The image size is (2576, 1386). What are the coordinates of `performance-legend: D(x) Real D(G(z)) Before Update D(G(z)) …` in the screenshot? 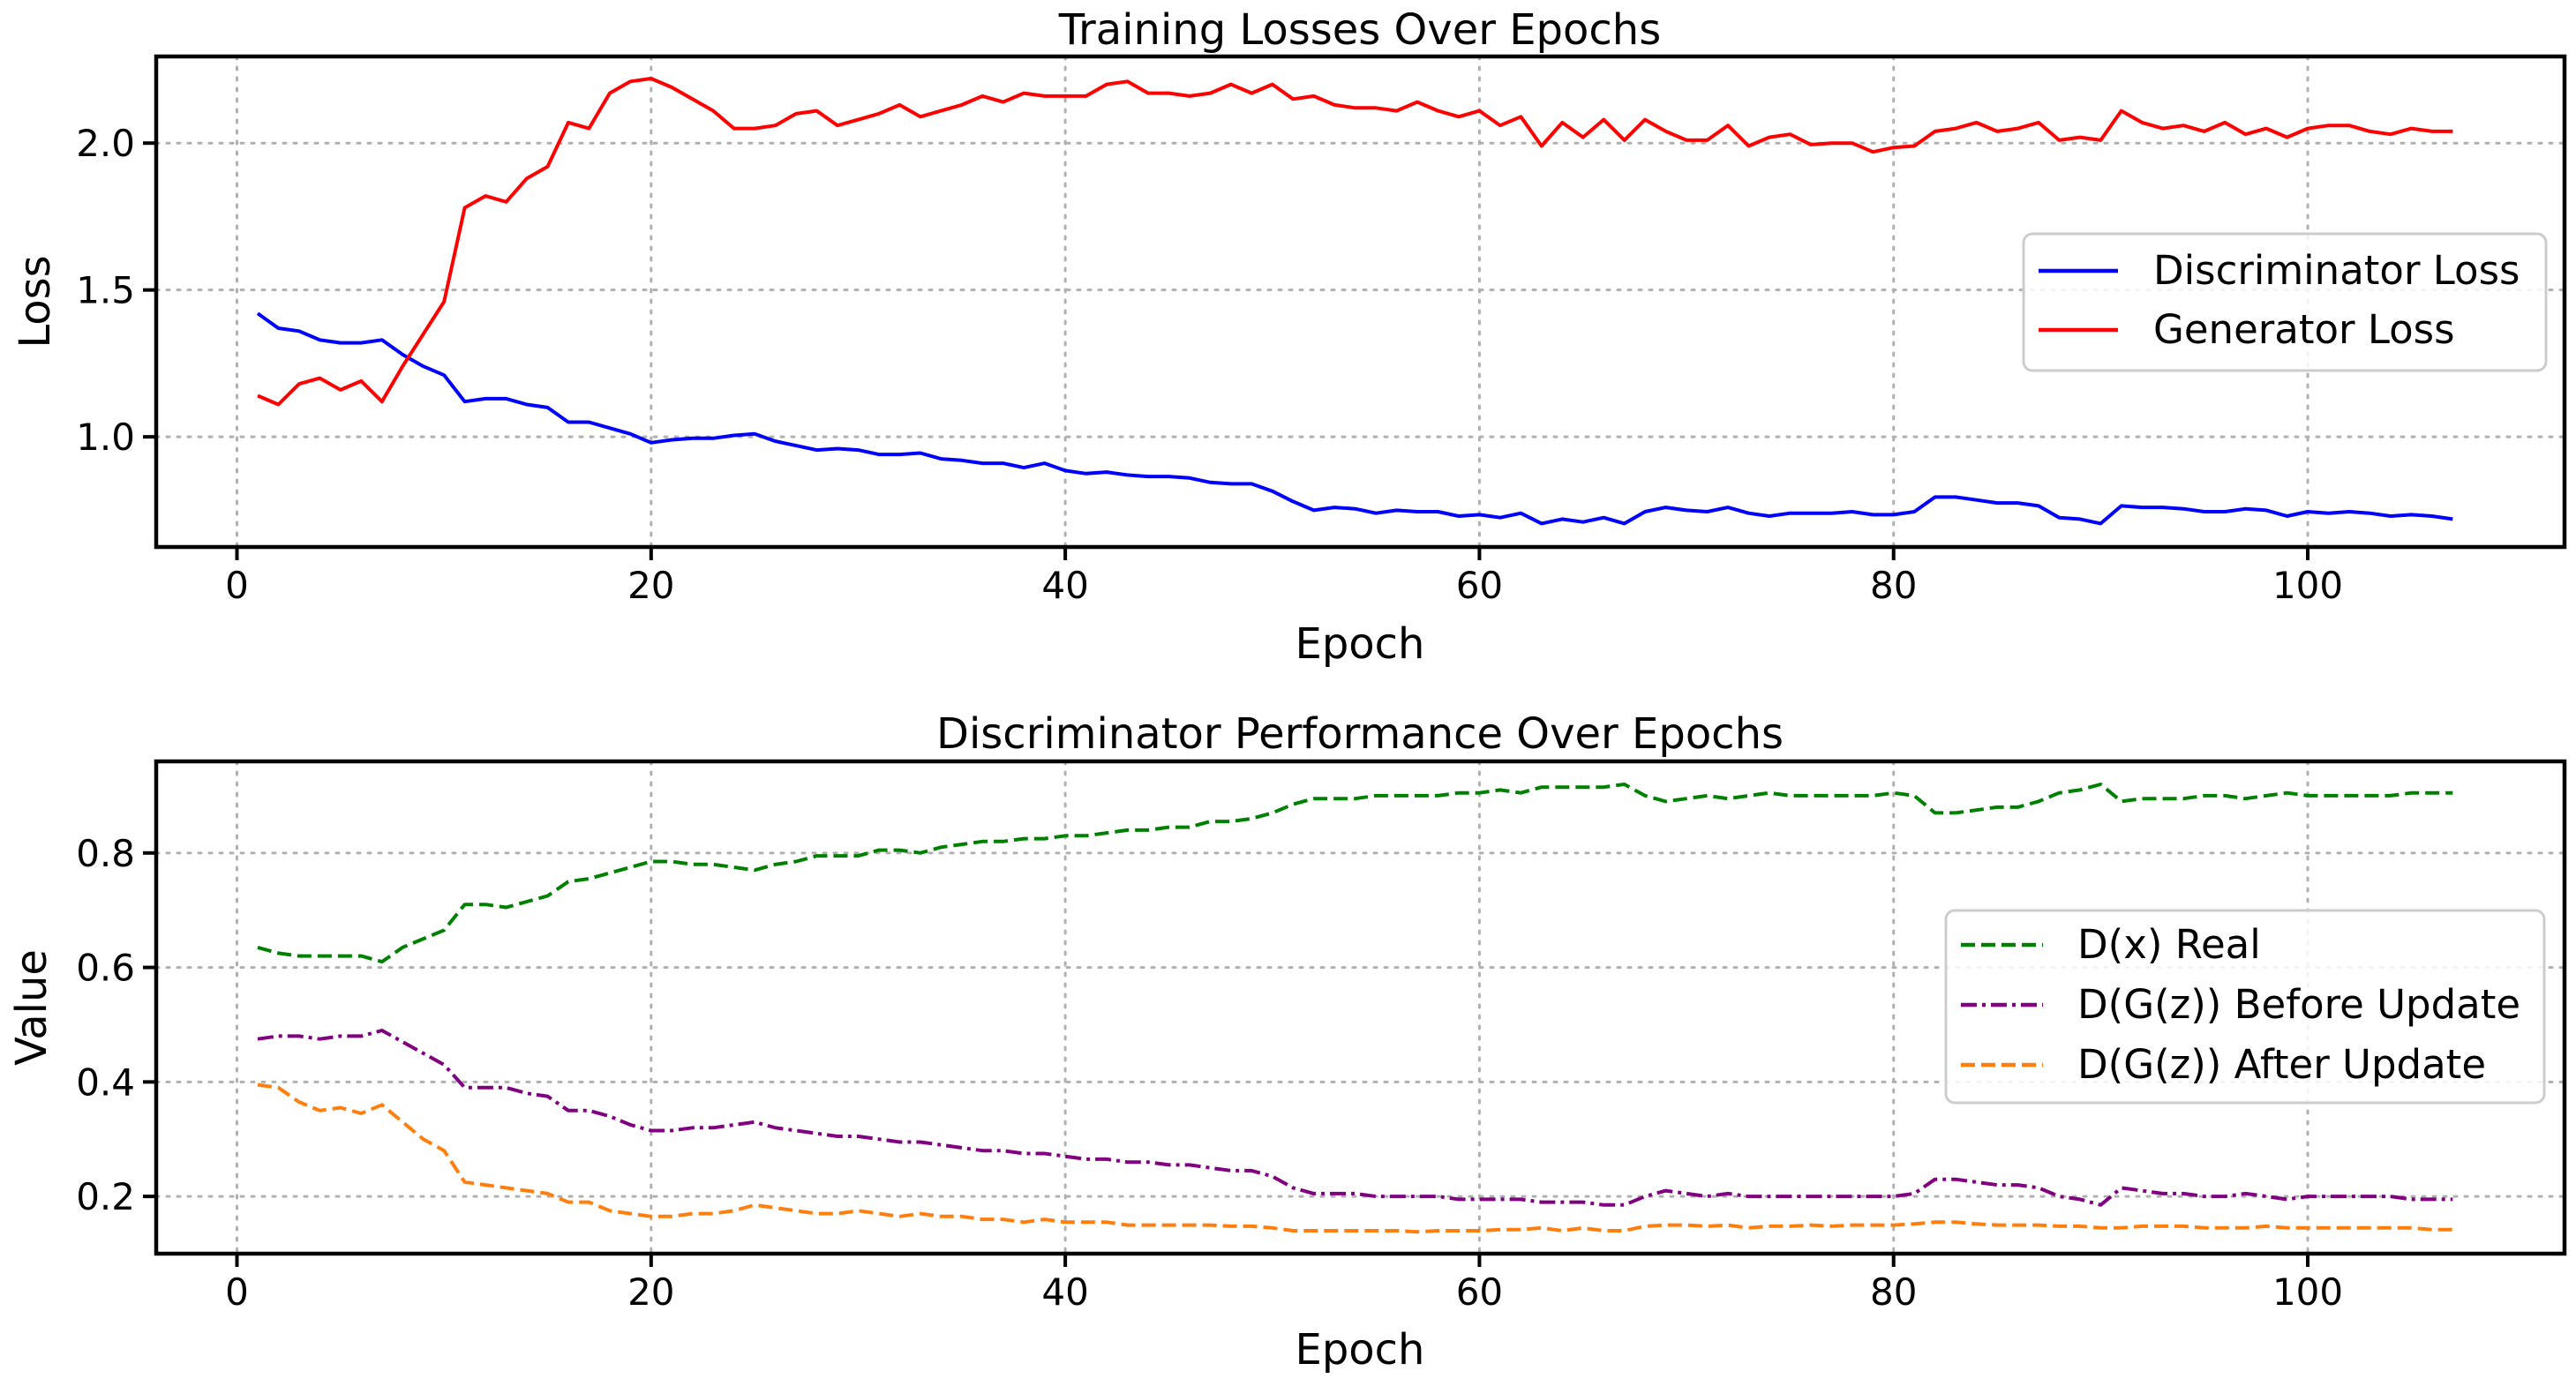 It's located at (2245, 1007).